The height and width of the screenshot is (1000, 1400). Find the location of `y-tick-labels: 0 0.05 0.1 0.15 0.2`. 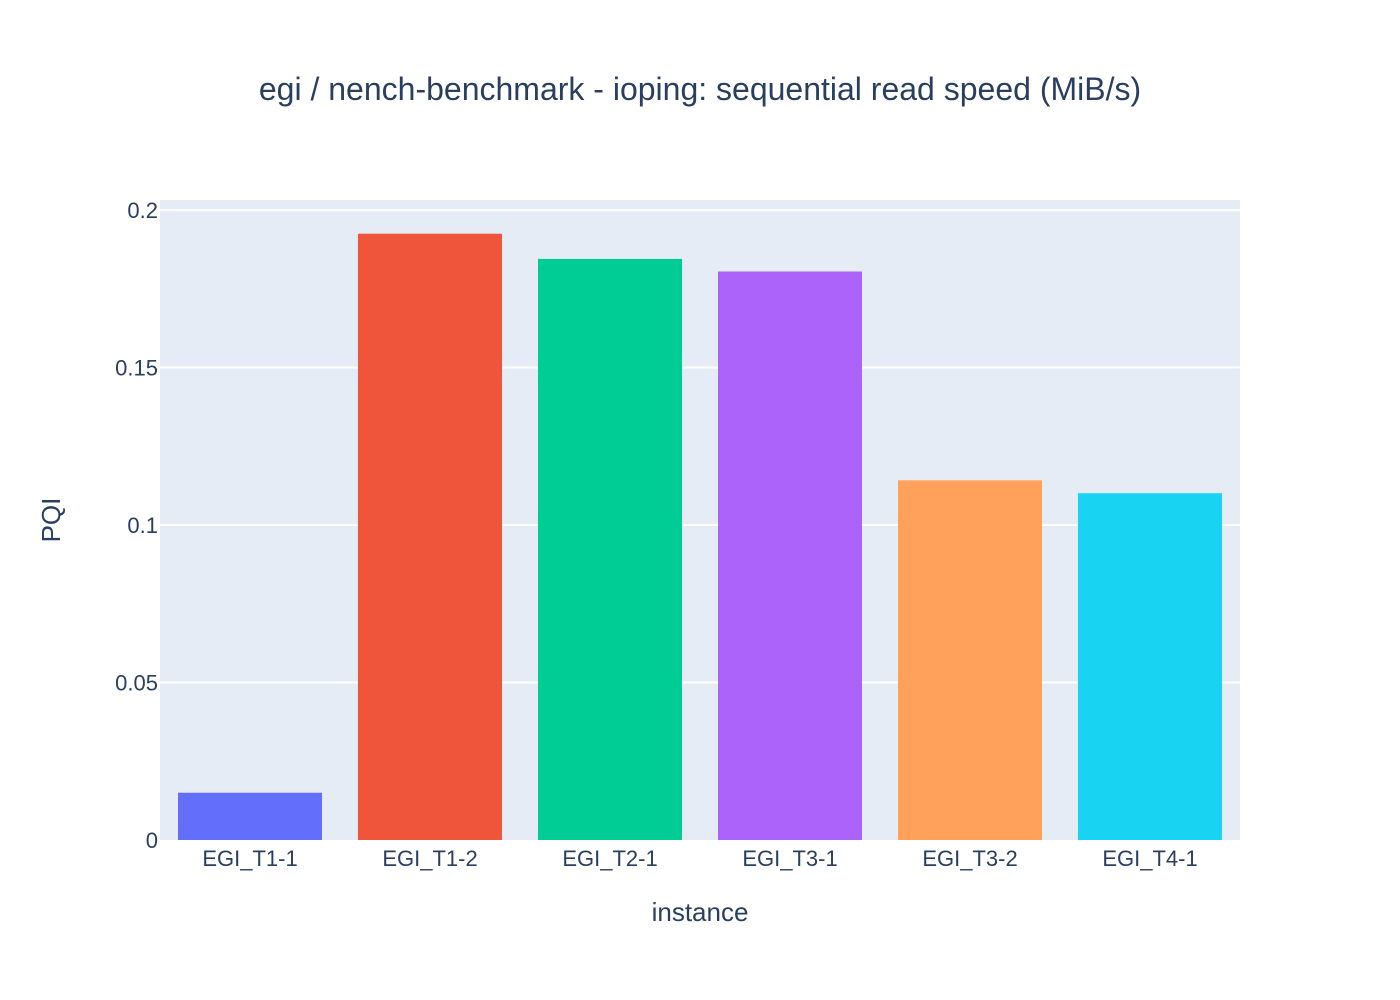

y-tick-labels: 0 0.05 0.1 0.15 0.2 is located at coordinates (136, 525).